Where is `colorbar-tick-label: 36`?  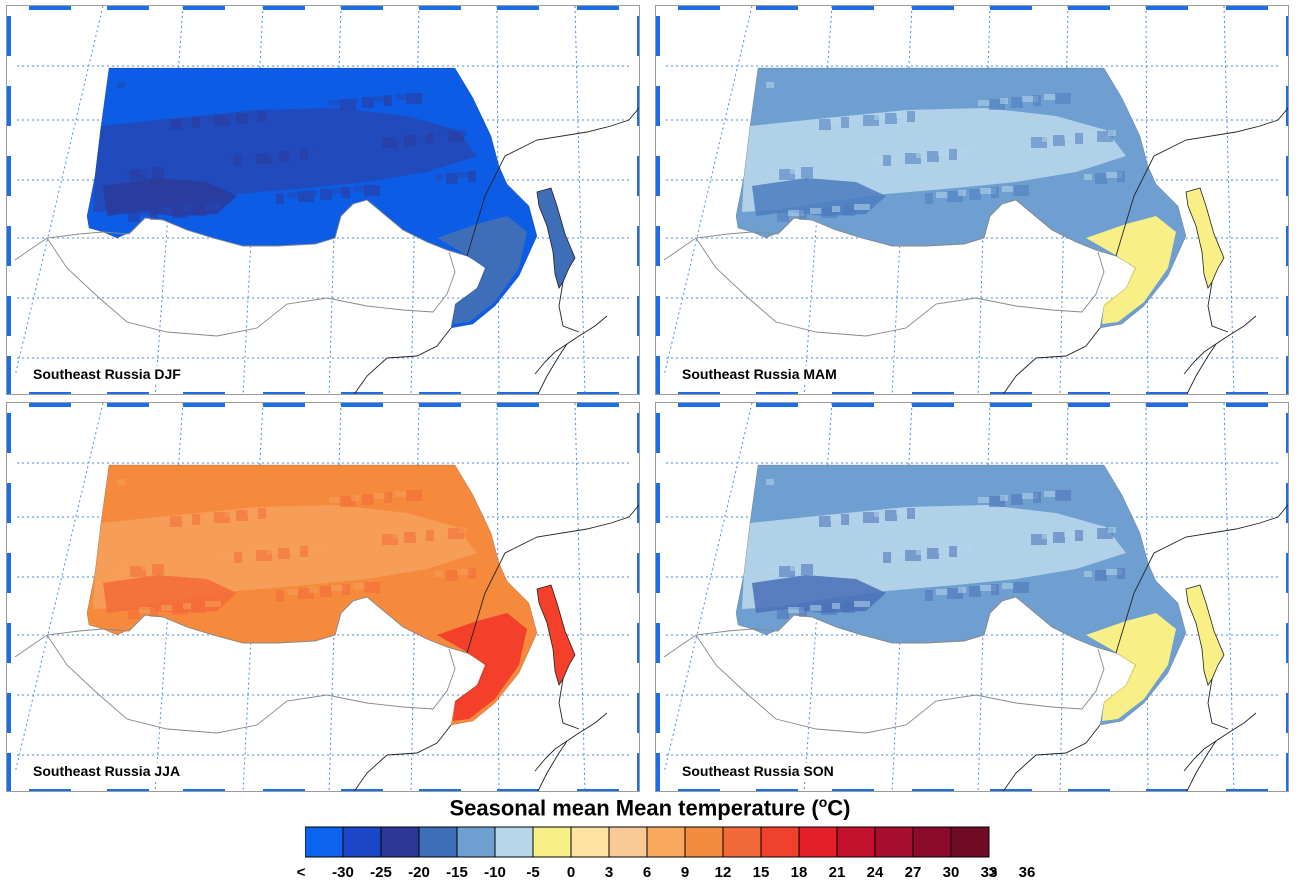 colorbar-tick-label: 36 is located at coordinates (1027, 872).